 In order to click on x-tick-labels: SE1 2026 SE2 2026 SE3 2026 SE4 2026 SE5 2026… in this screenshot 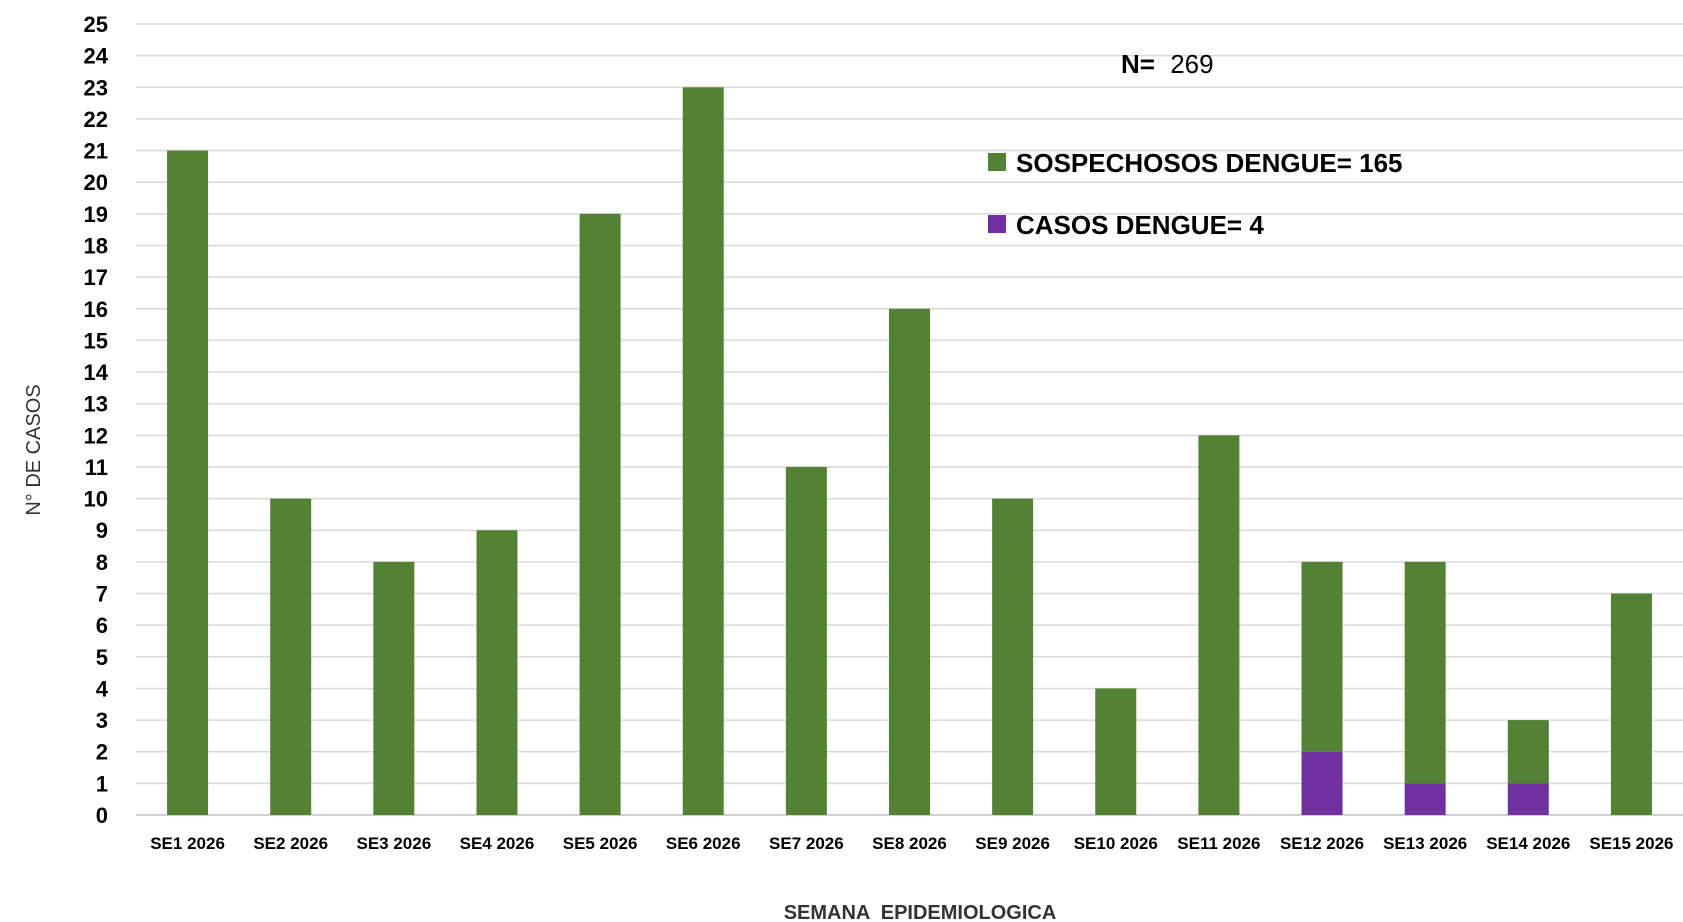, I will do `click(911, 843)`.